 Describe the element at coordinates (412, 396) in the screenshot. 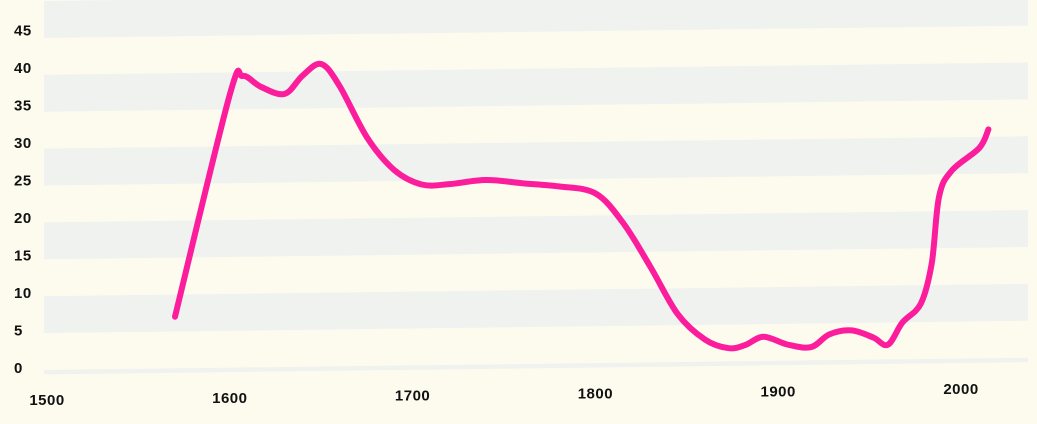

I see `x-tick-label: 1700` at that location.